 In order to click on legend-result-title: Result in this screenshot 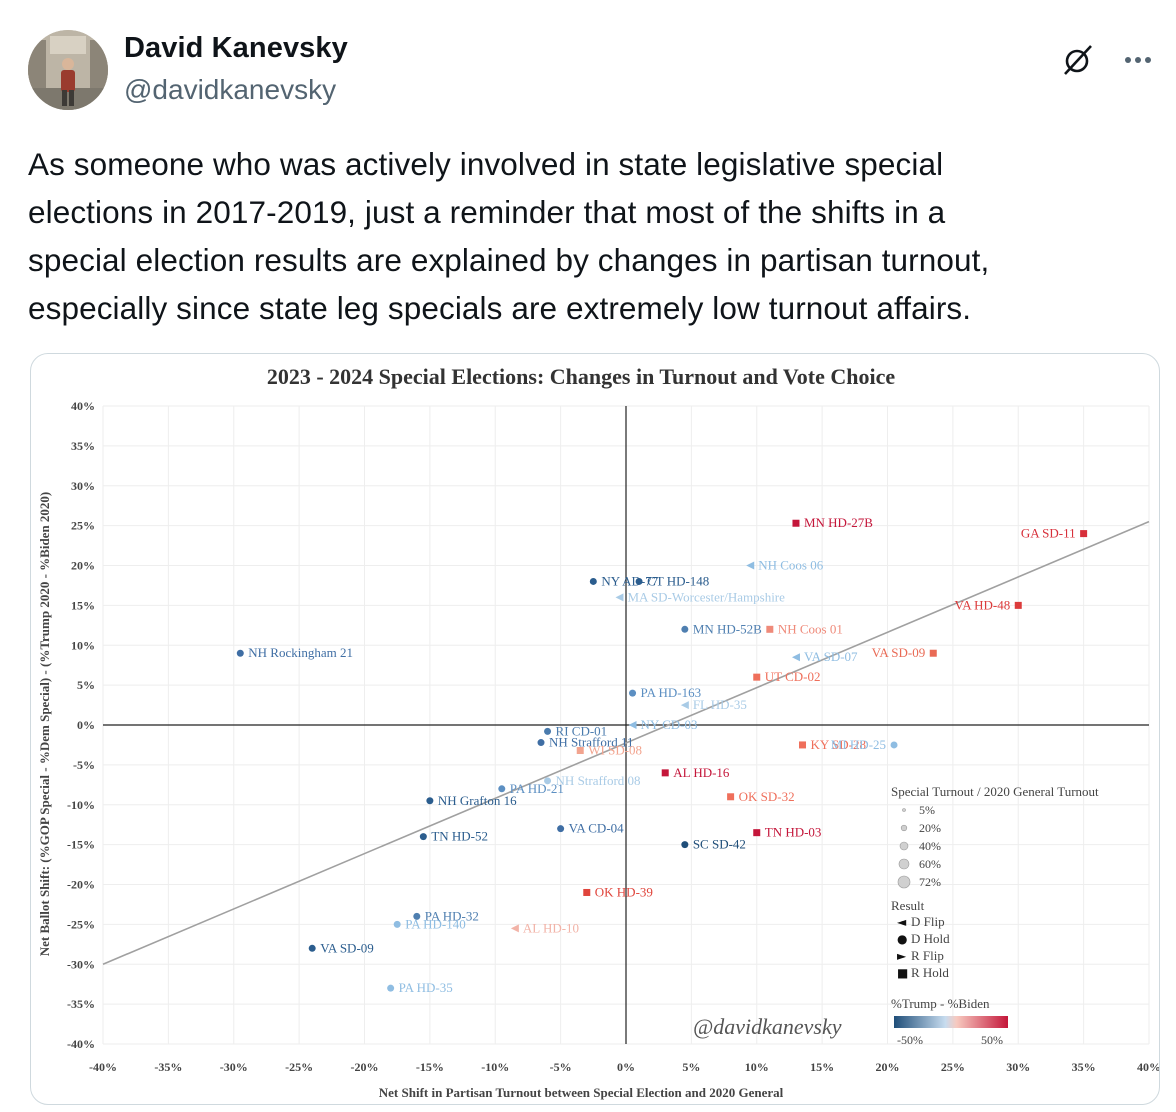, I will do `click(908, 905)`.